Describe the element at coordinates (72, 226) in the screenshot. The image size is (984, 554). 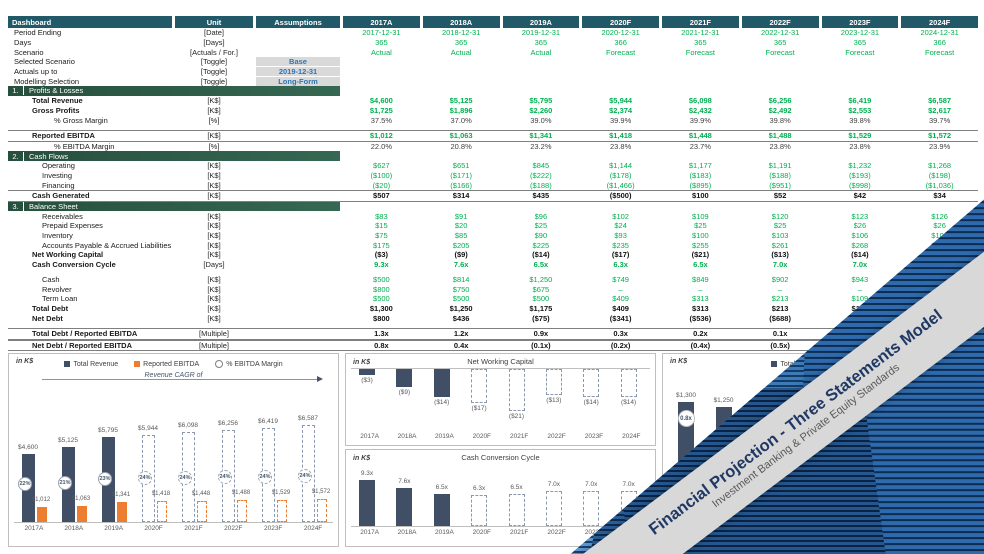
I see `row-label: Prepaid Expenses` at that location.